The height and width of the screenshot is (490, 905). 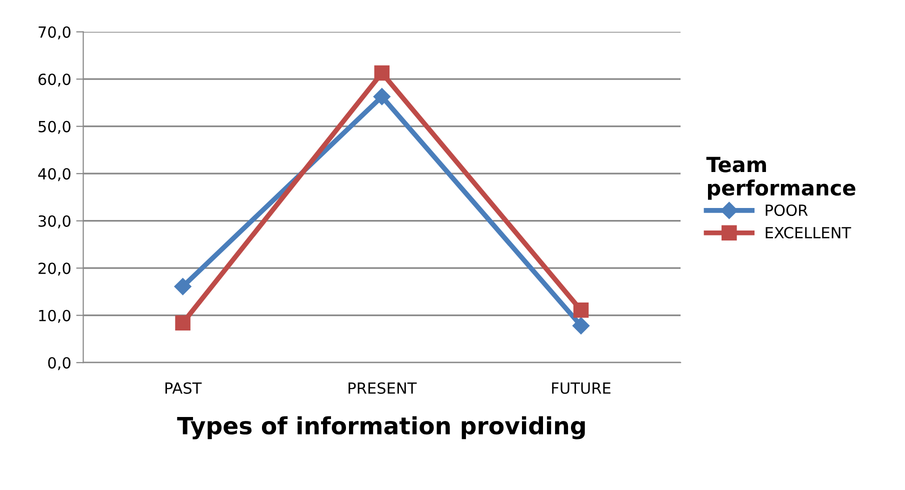 What do you see at coordinates (59, 363) in the screenshot?
I see `y-tick-label: 0,0` at bounding box center [59, 363].